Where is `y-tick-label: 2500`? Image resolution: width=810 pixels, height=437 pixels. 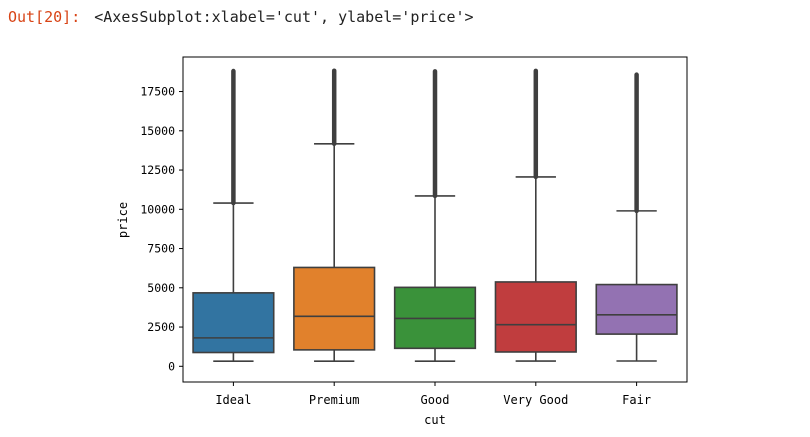 y-tick-label: 2500 is located at coordinates (161, 327).